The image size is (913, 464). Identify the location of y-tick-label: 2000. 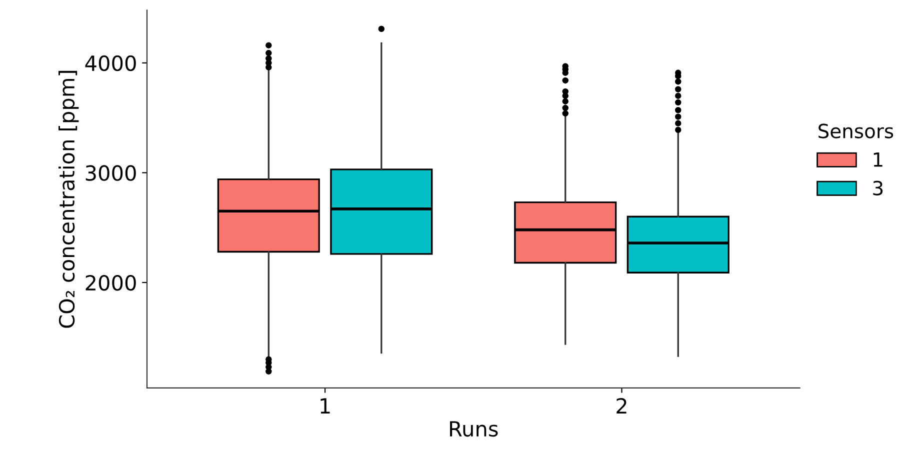
(111, 282).